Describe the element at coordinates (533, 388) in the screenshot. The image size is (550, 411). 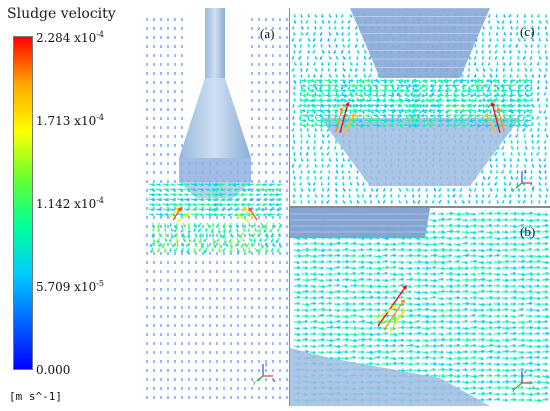
I see `axis-label-x: x` at that location.